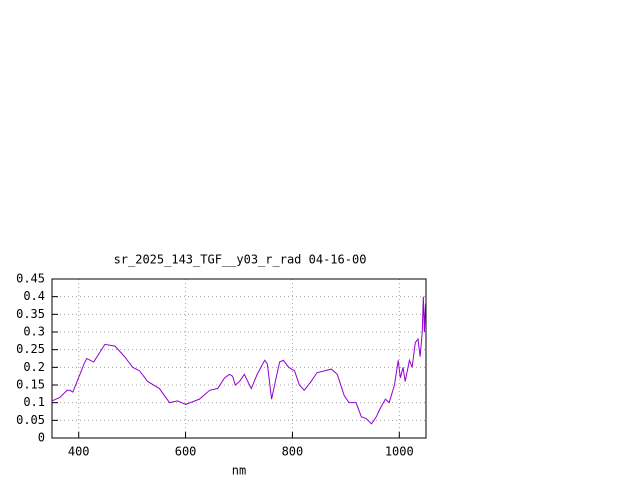 The height and width of the screenshot is (480, 640). What do you see at coordinates (30, 349) in the screenshot?
I see `y-tick-label: 0.25` at bounding box center [30, 349].